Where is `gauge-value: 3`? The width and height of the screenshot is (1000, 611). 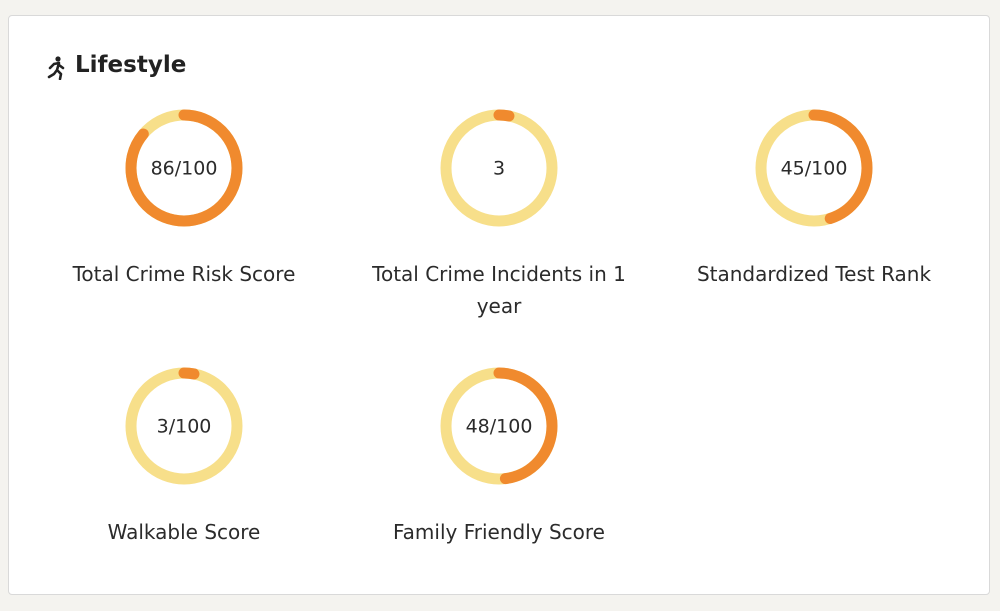 gauge-value: 3 is located at coordinates (499, 169).